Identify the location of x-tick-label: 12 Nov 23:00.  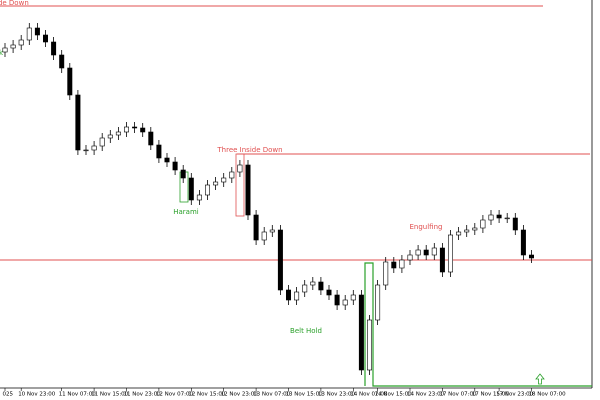
(240, 395).